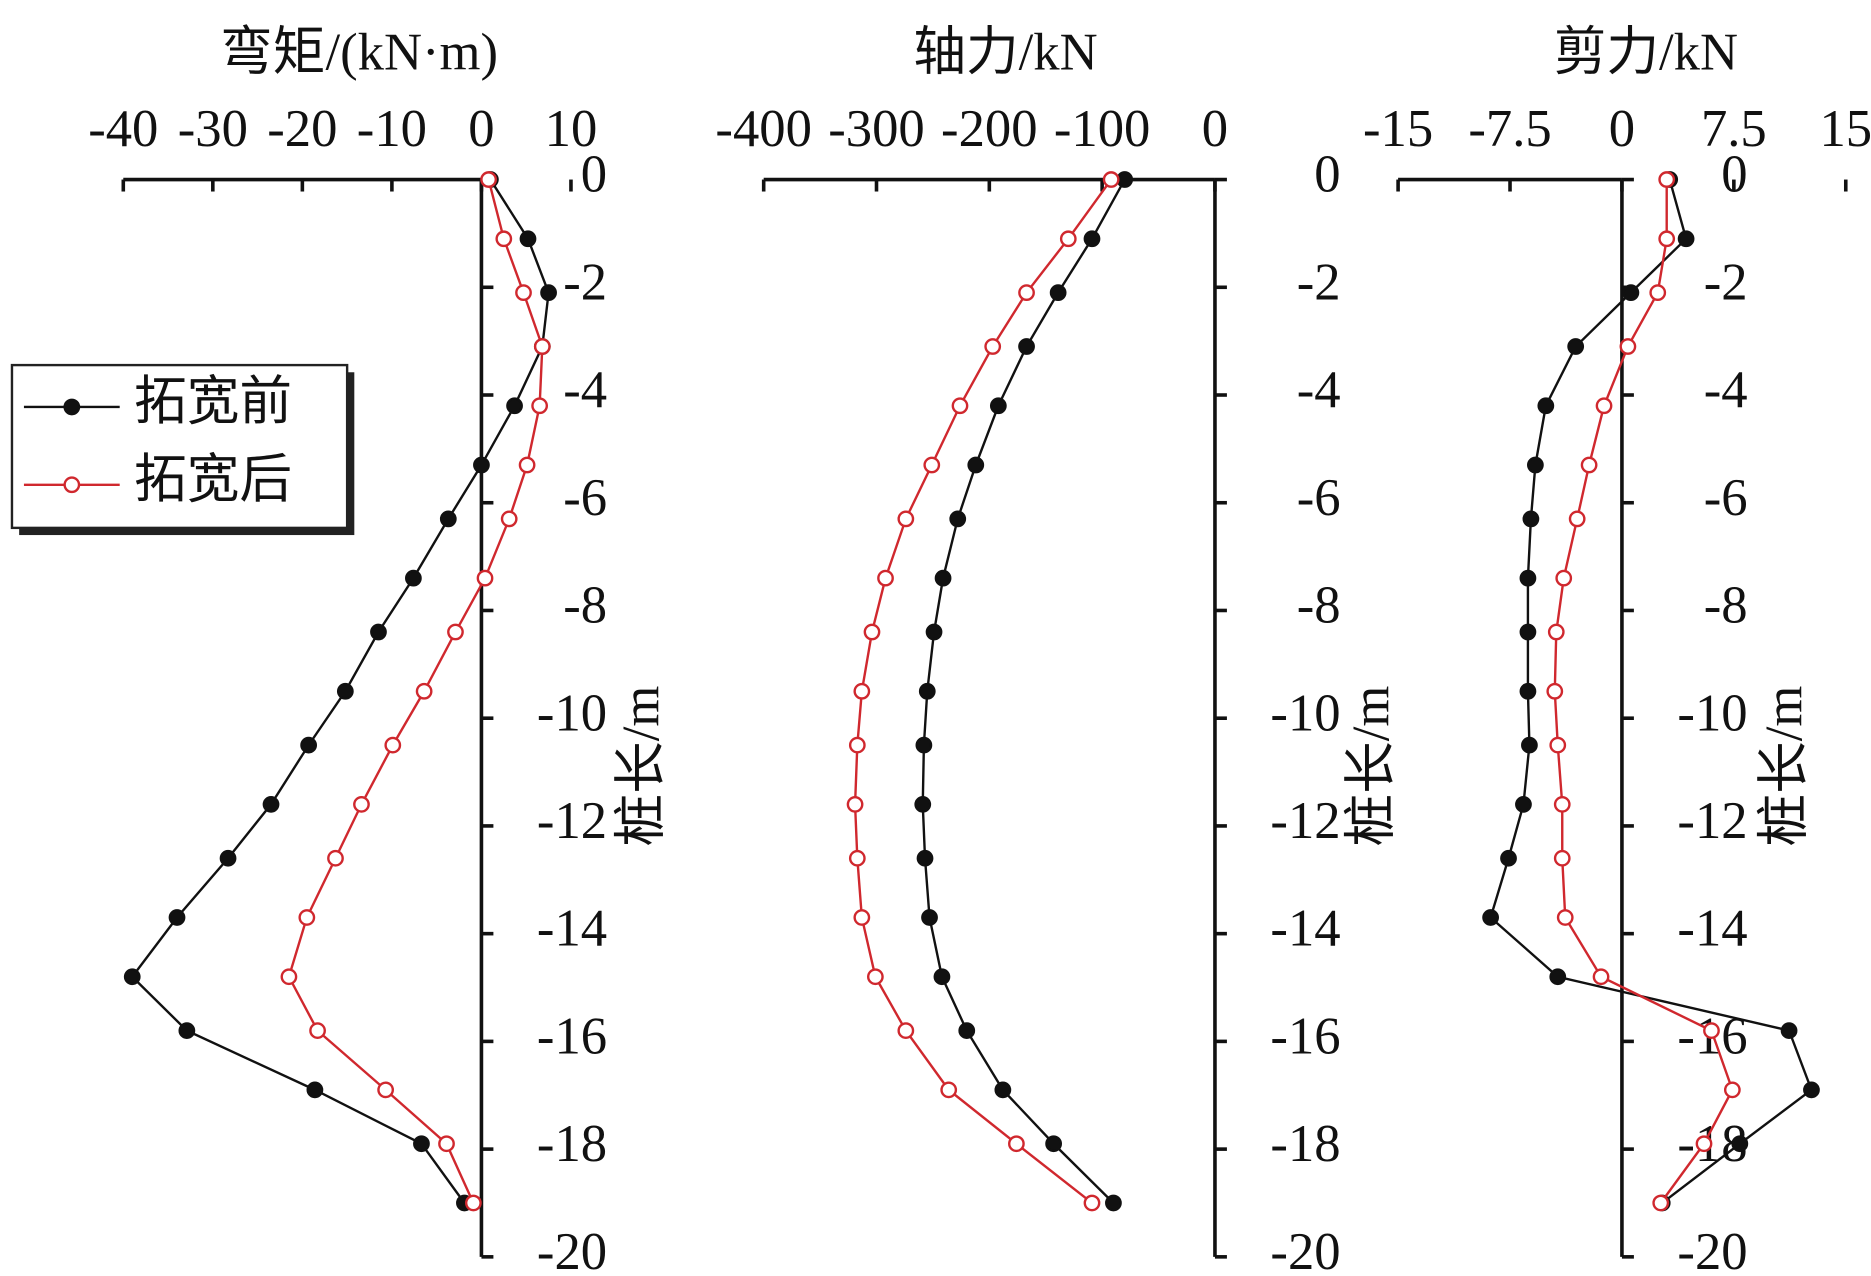 This screenshot has height=1276, width=1871. I want to click on legend-box, so click(179, 446).